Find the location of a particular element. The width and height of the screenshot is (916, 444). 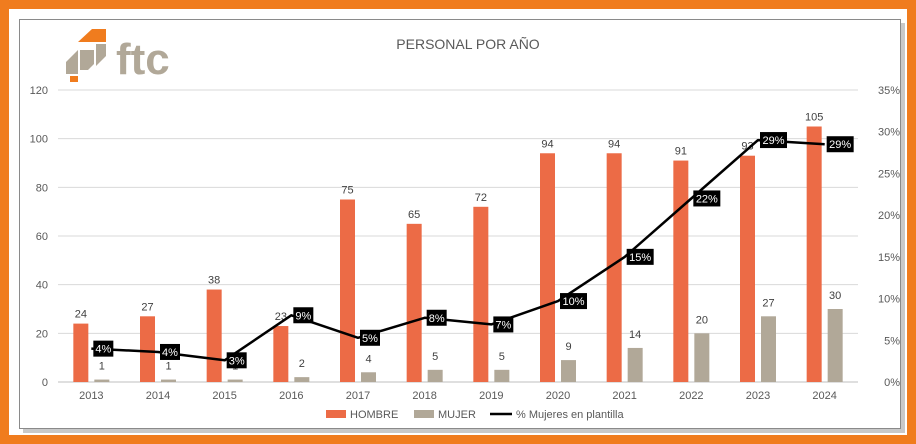

bar-hombre-label: 27 is located at coordinates (147, 307).